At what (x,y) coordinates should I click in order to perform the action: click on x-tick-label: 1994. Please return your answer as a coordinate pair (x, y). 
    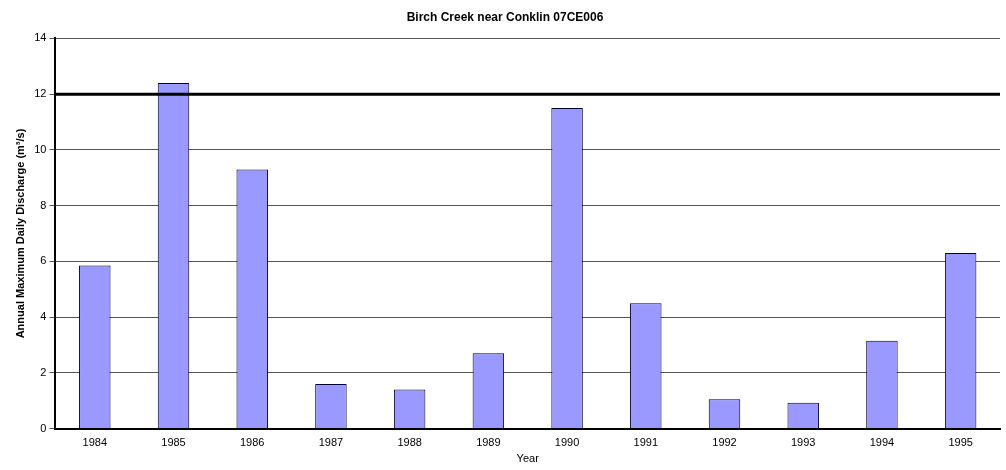
    Looking at the image, I should click on (882, 442).